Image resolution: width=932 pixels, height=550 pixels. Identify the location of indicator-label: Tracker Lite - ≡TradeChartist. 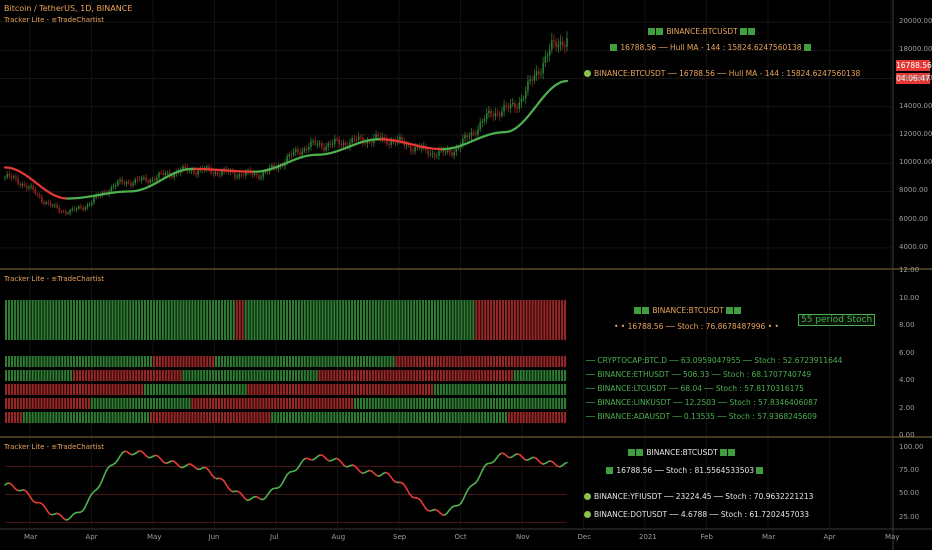
(54, 20).